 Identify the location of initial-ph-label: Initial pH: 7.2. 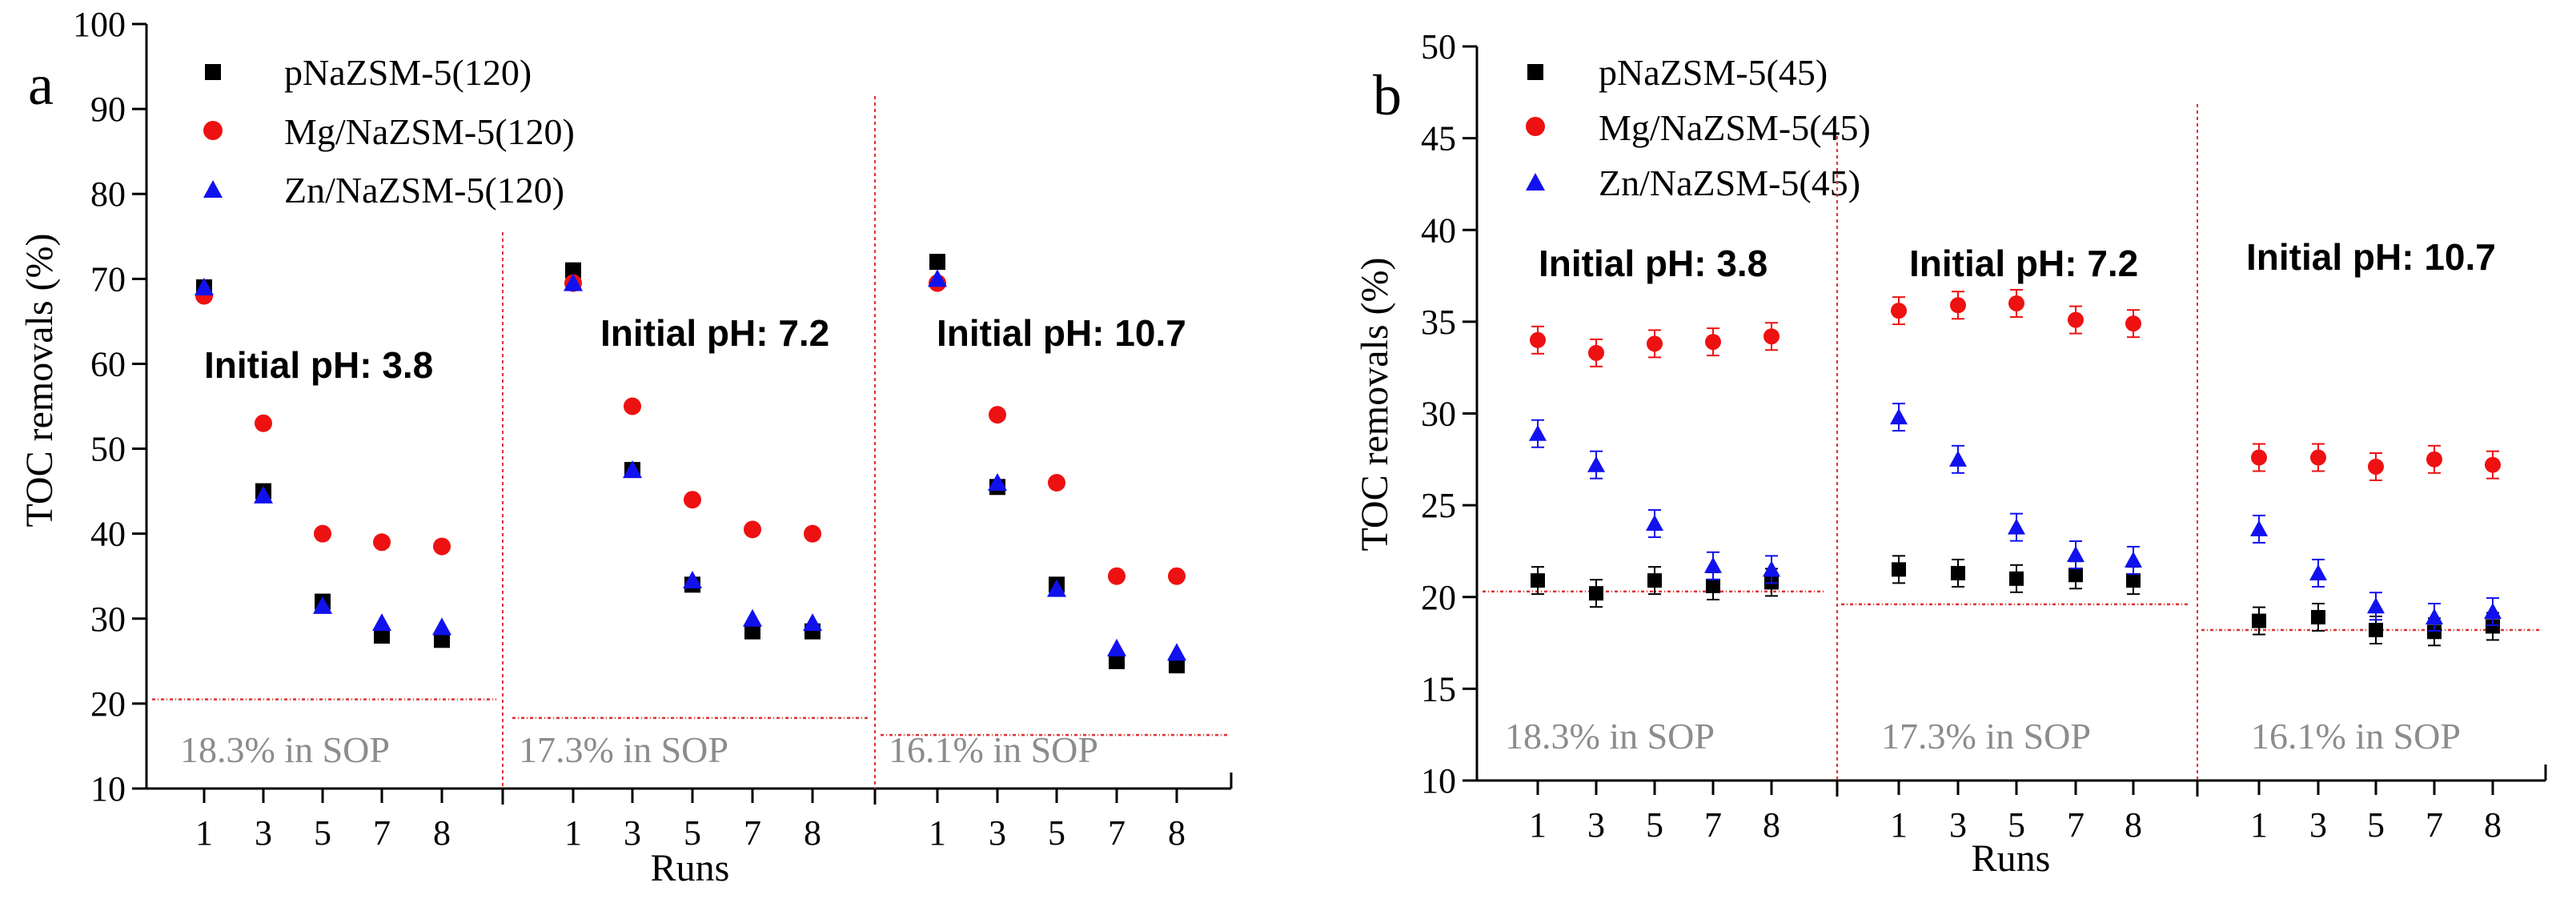
(2024, 263).